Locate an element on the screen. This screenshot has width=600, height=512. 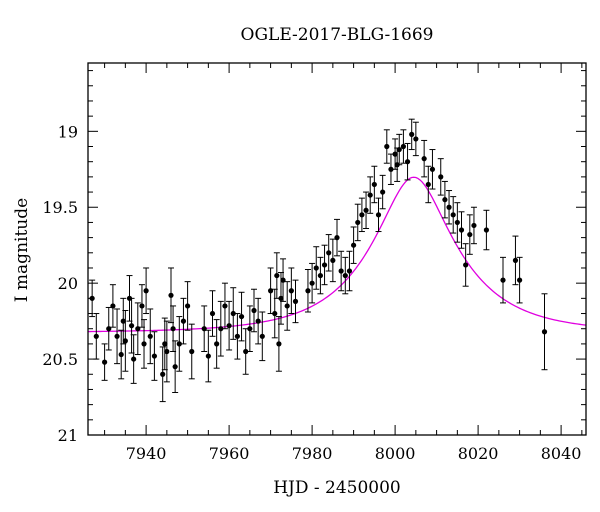
x-tick-label: 7940 is located at coordinates (146, 453).